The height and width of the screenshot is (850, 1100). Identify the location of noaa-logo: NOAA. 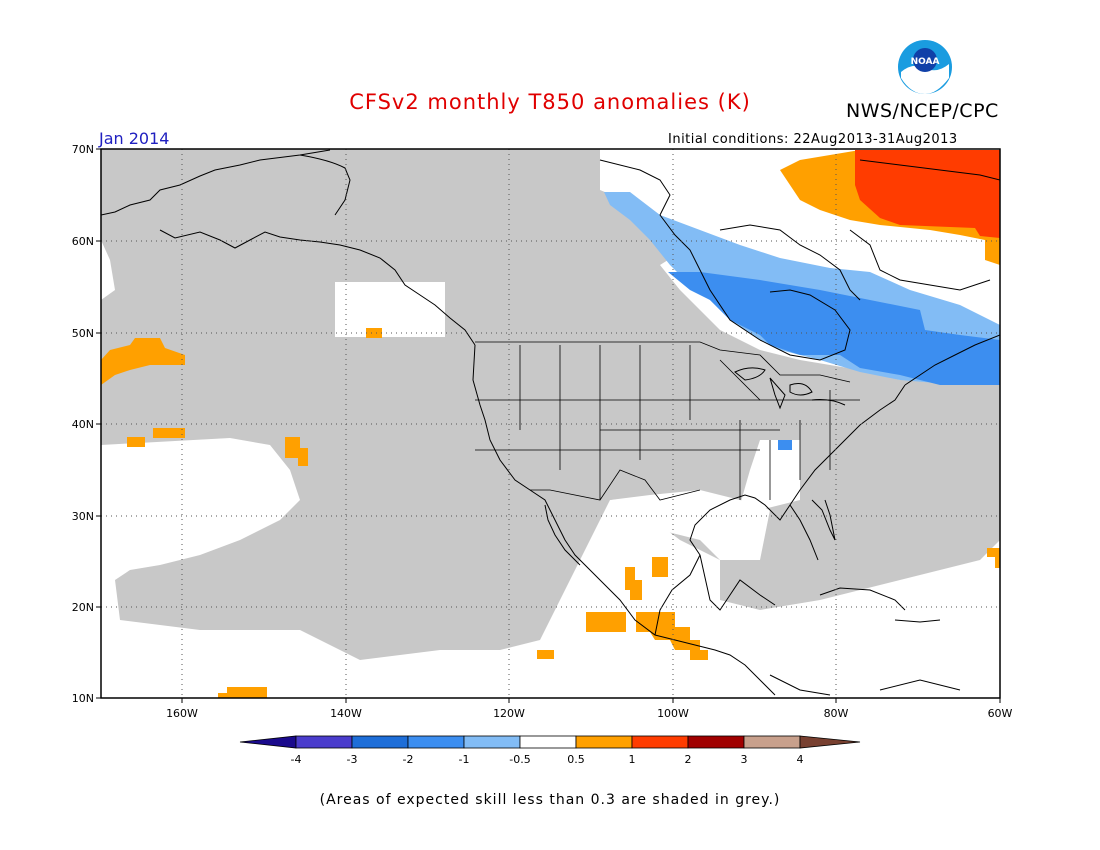
(925, 67).